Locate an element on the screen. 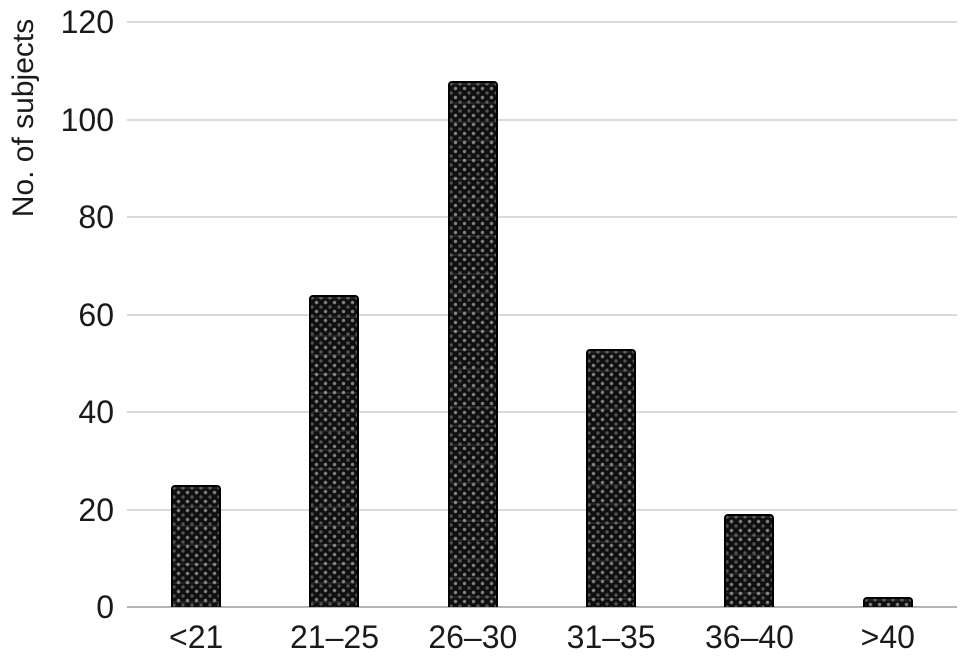 The height and width of the screenshot is (664, 969). x-tick-label-0: <21 is located at coordinates (196, 637).